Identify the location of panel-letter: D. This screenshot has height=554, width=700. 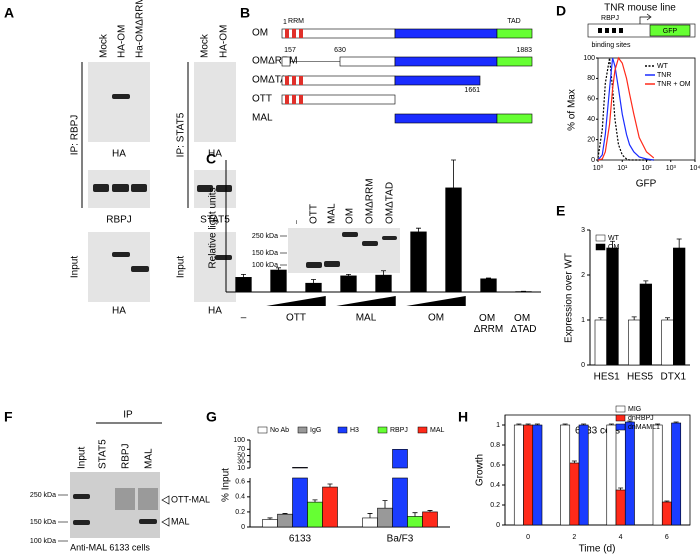
(561, 11).